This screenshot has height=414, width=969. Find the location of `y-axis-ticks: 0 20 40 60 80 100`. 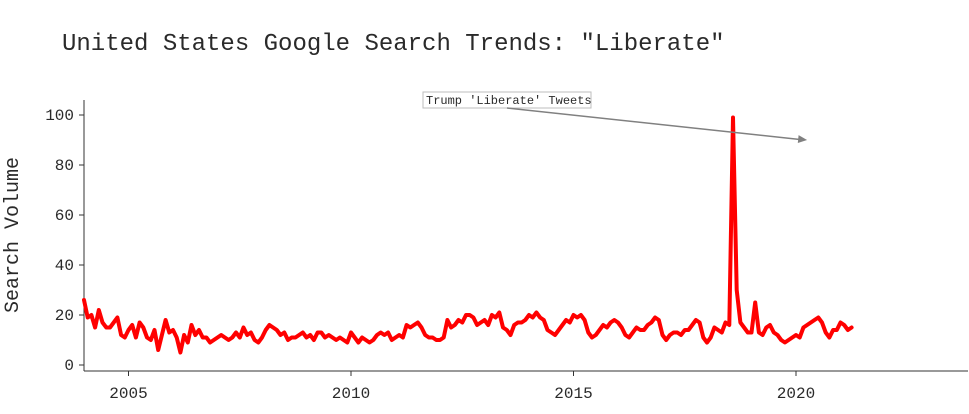

y-axis-ticks: 0 20 40 60 80 100 is located at coordinates (64, 241).